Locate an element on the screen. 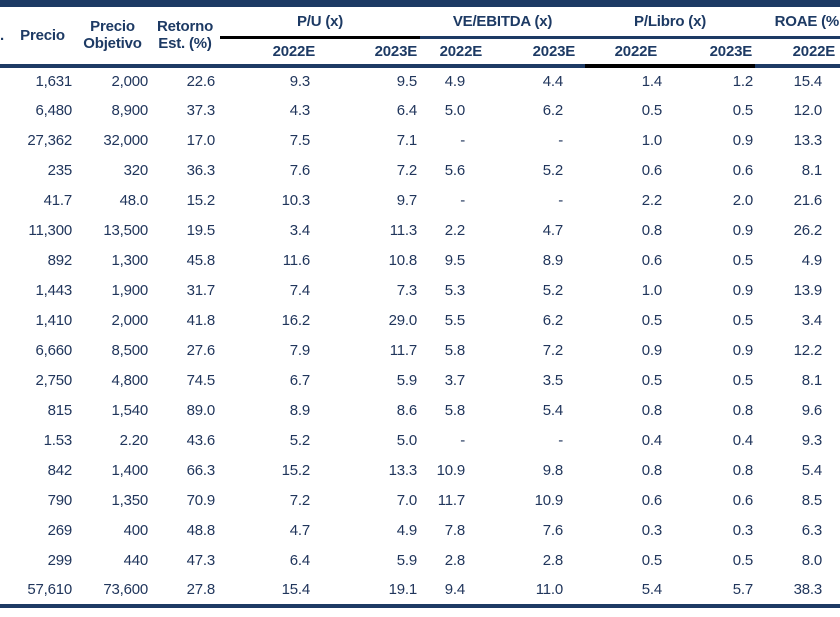  value-cell: 70.9 is located at coordinates (201, 500).